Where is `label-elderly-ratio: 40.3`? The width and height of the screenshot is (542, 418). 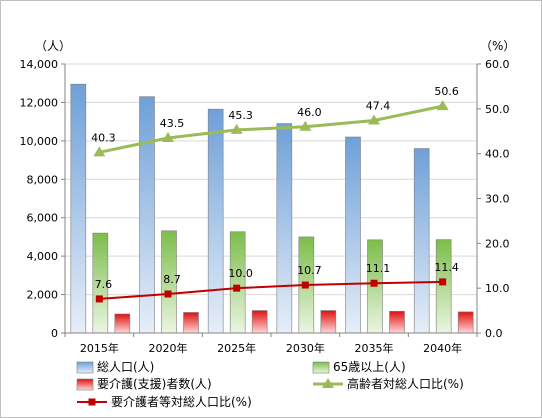 label-elderly-ratio: 40.3 is located at coordinates (103, 137).